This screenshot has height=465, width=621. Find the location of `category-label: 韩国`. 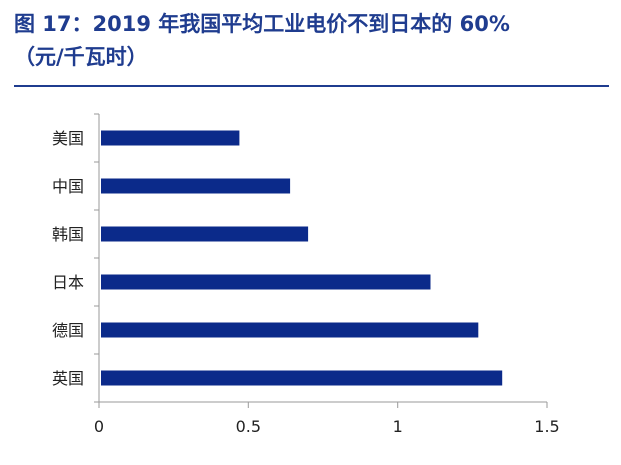

category-label: 韩国 is located at coordinates (68, 234).